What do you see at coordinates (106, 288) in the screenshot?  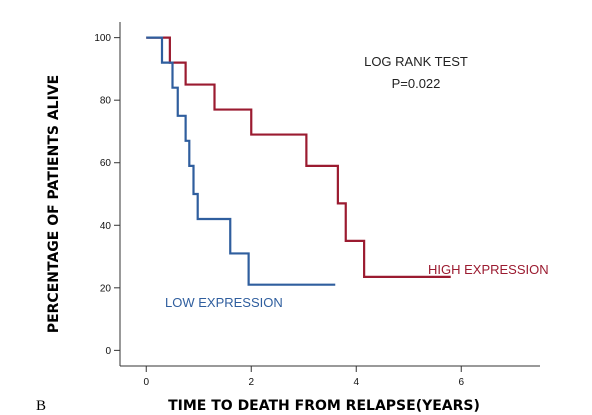 I see `y-tick-label: 20` at bounding box center [106, 288].